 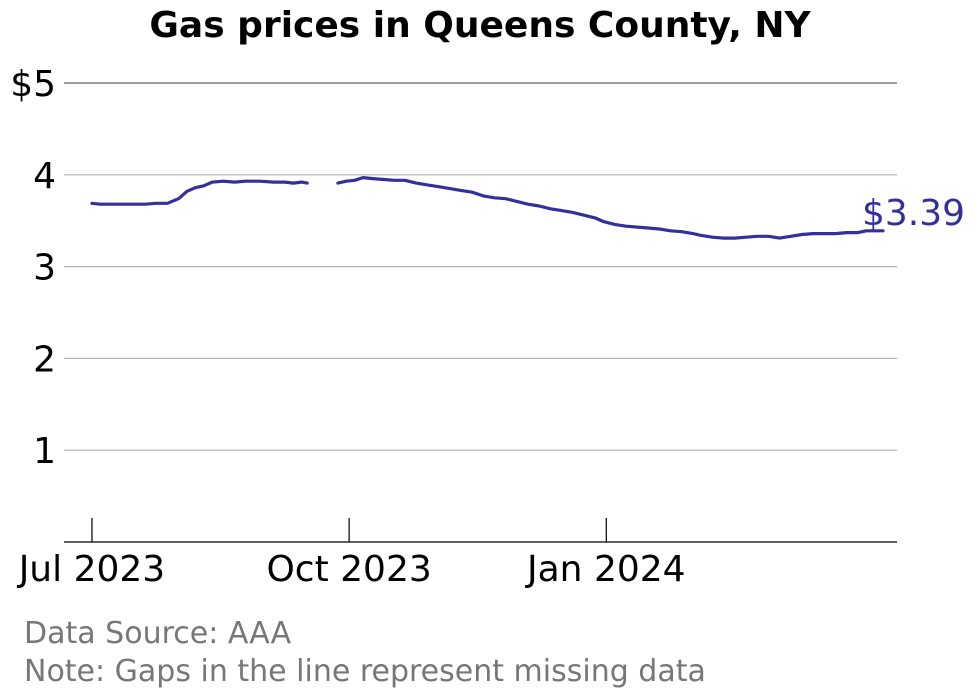 What do you see at coordinates (158, 633) in the screenshot?
I see `data-source-note: Data Source: AAA` at bounding box center [158, 633].